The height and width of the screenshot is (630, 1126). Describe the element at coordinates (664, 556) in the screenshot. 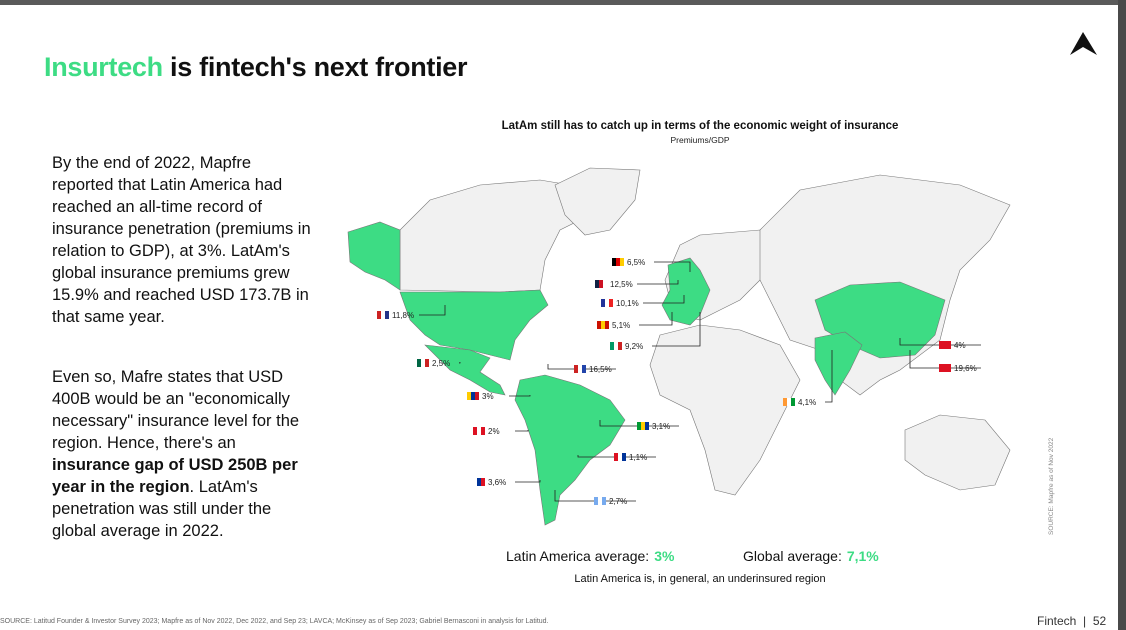

I see `average-value: 3%` at that location.